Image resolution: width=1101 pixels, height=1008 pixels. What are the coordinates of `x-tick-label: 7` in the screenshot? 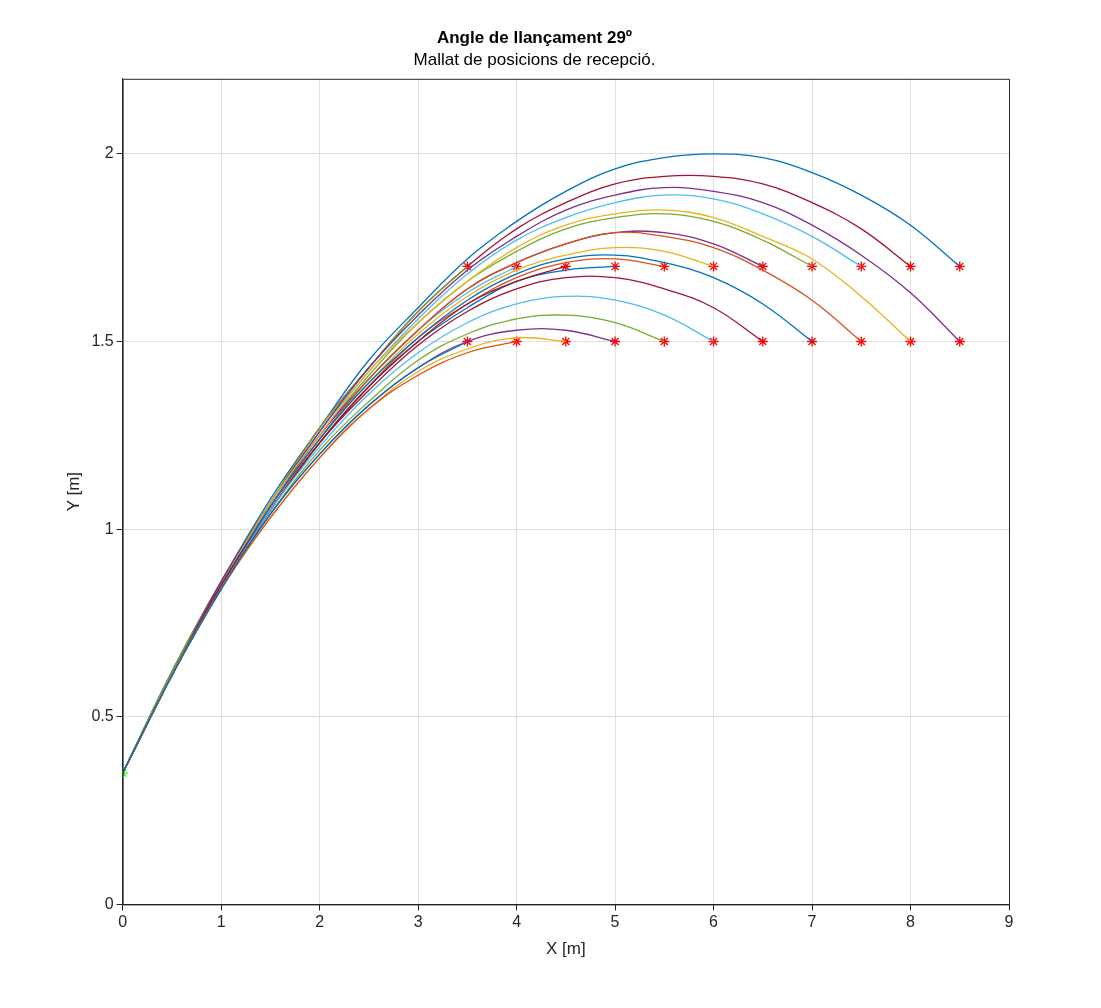 It's located at (812, 922).